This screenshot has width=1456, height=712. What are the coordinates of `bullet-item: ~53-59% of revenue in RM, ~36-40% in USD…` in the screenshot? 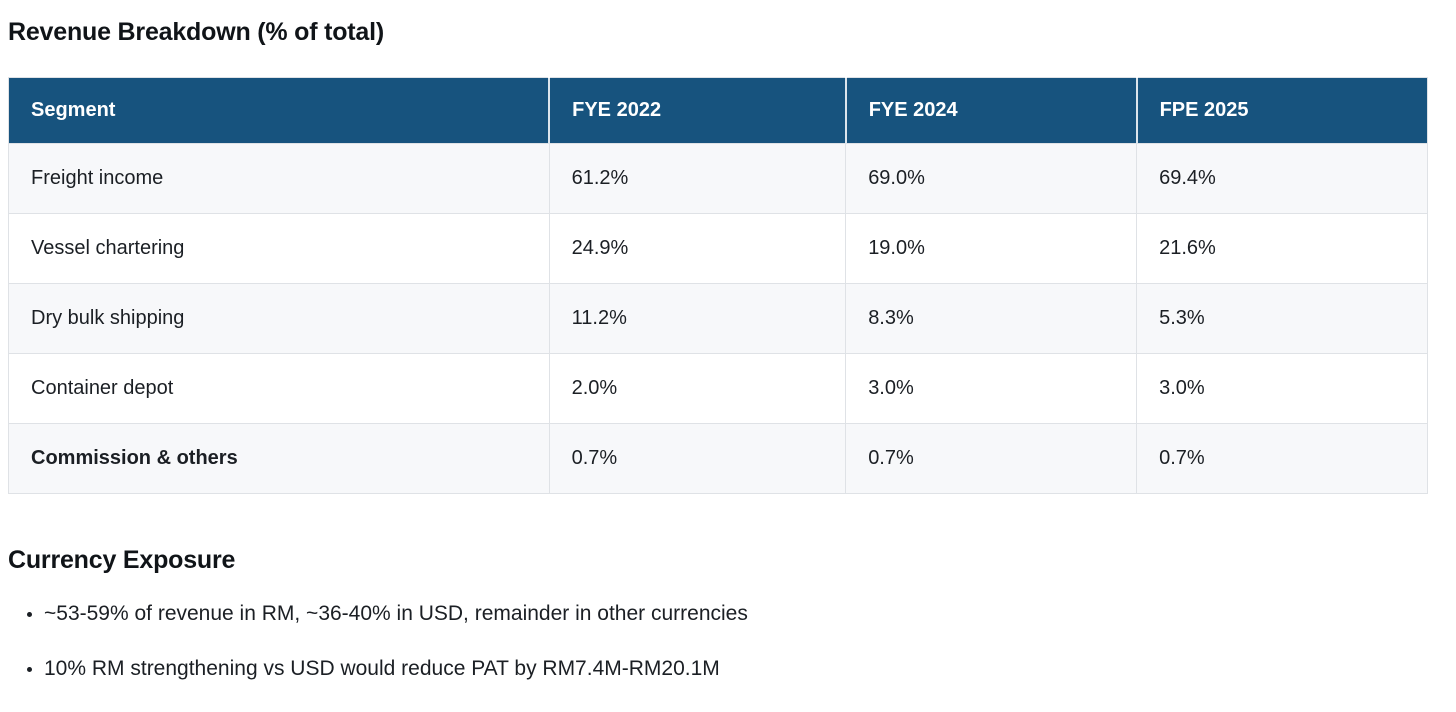 It's located at (736, 614).